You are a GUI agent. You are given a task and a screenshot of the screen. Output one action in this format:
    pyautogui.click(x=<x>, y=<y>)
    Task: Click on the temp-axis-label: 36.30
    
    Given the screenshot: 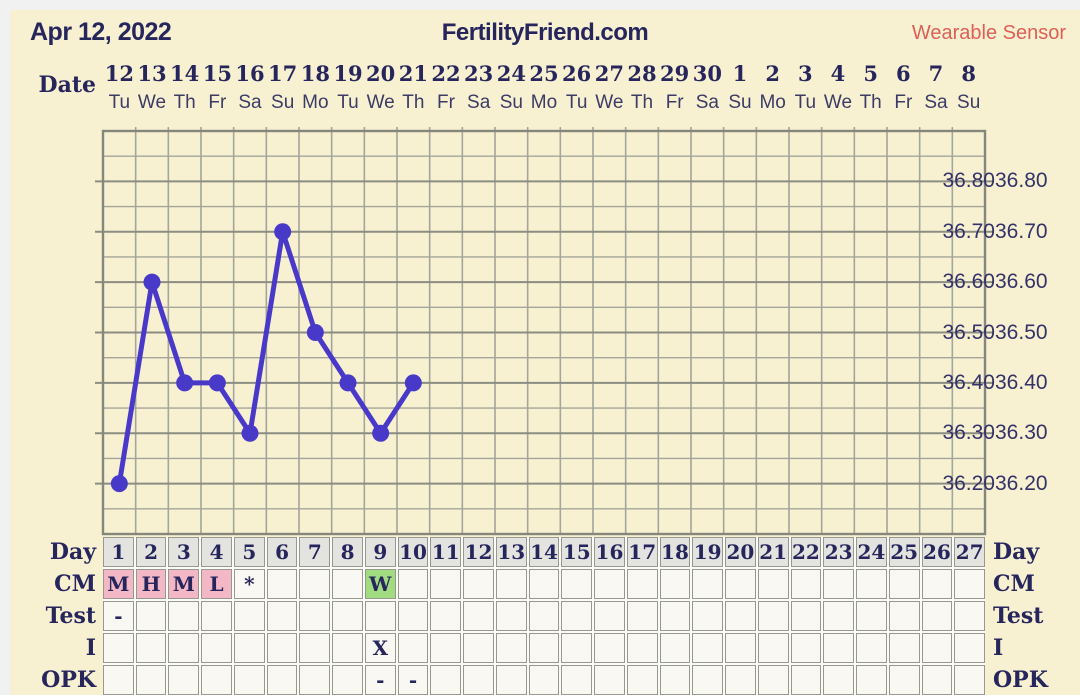 What is the action you would take?
    pyautogui.click(x=1021, y=433)
    